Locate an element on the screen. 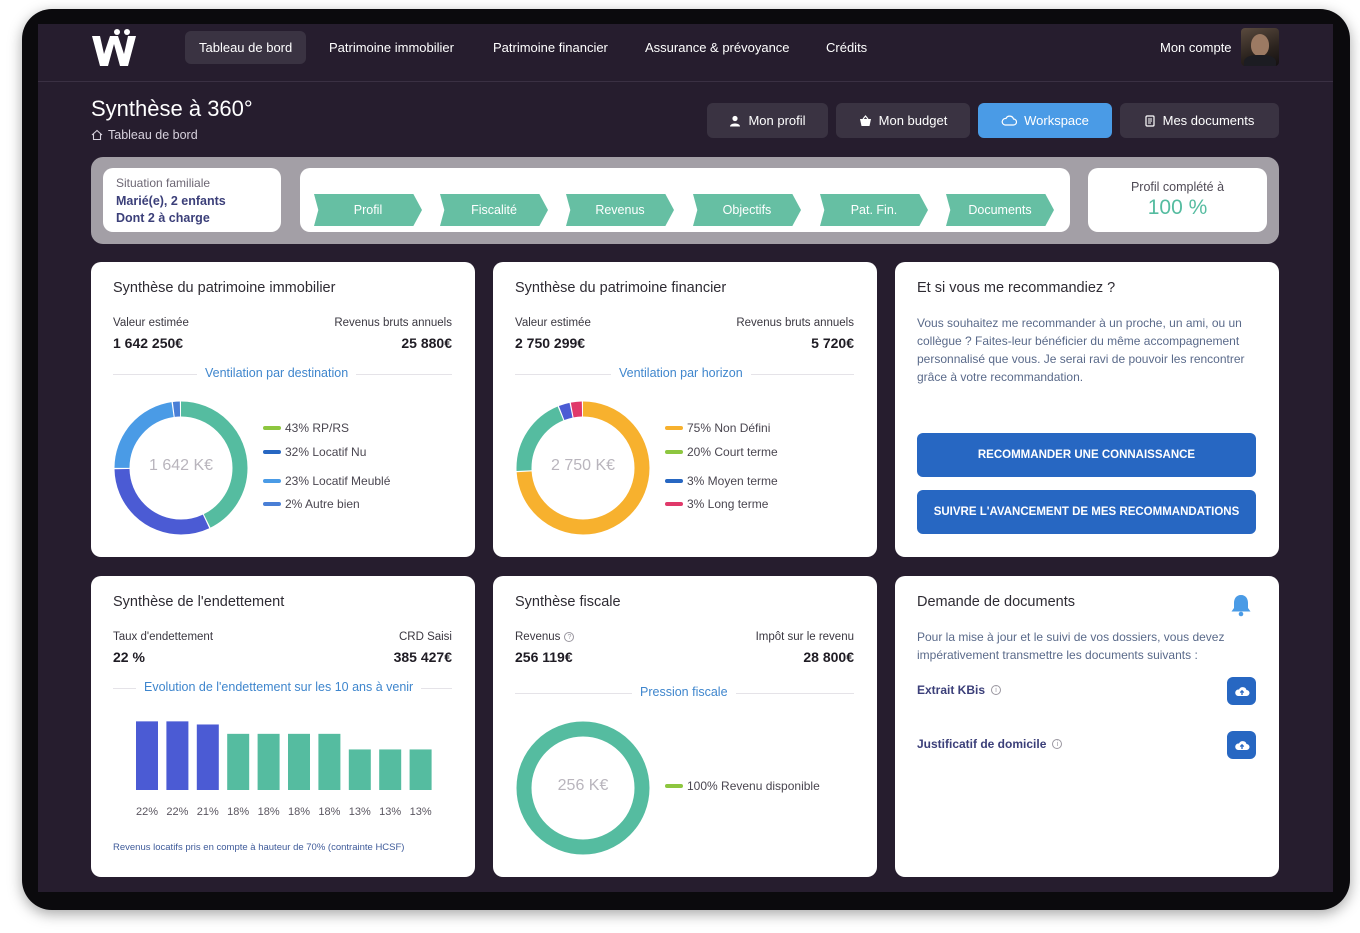  document-kbis: Extrait KBis i is located at coordinates (959, 690).